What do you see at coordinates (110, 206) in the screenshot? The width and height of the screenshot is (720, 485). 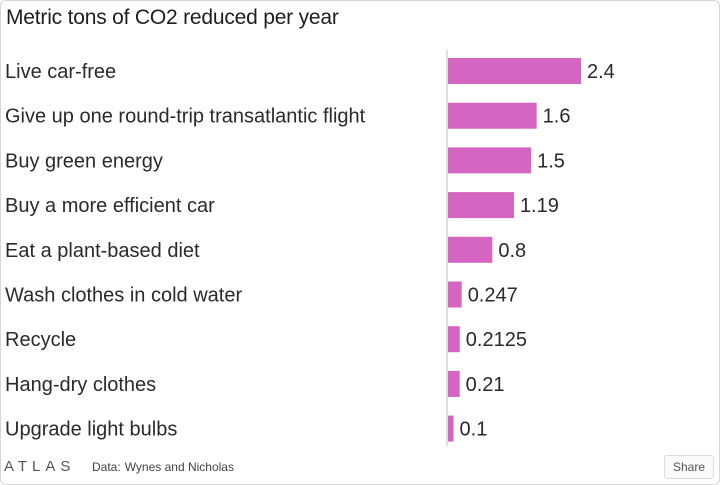 I see `category-label: Buy a more efficient car` at bounding box center [110, 206].